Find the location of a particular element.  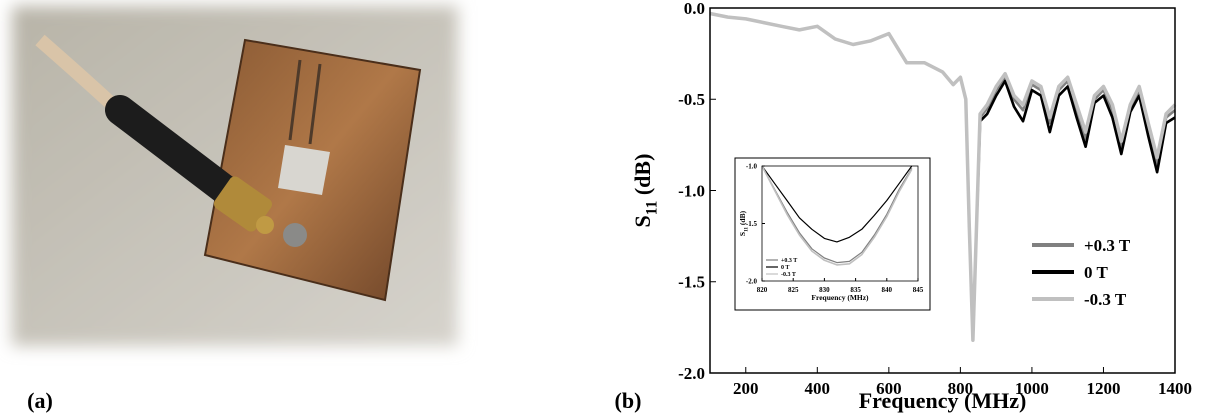

inset-frame is located at coordinates (832, 234).